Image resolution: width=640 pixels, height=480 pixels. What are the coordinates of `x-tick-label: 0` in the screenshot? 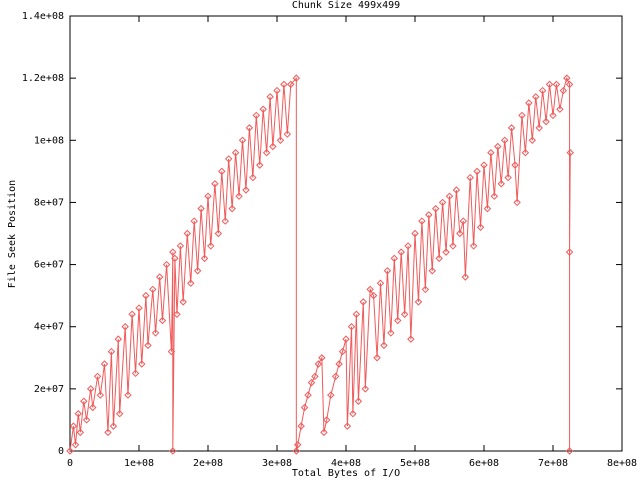 It's located at (70, 463).